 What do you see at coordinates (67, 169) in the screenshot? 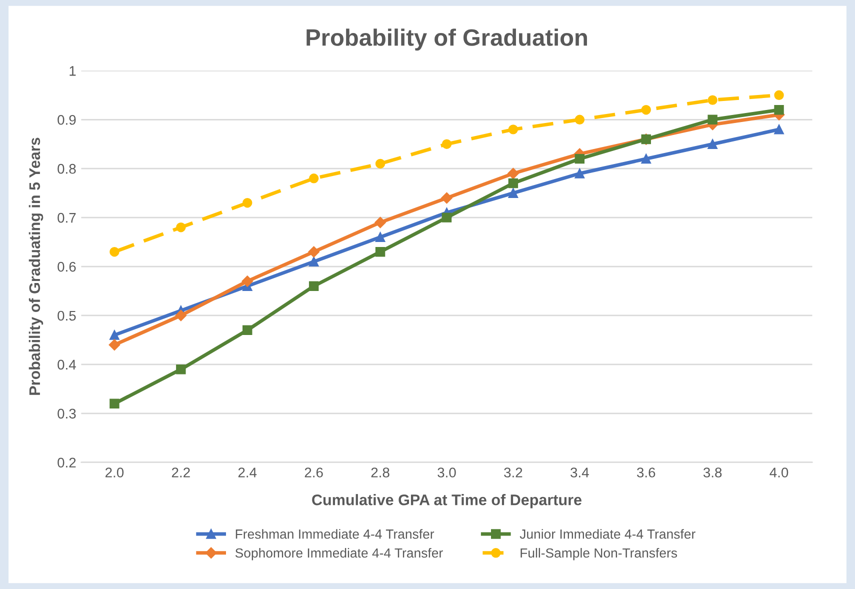
I see `y-tick-label: 0.8` at bounding box center [67, 169].